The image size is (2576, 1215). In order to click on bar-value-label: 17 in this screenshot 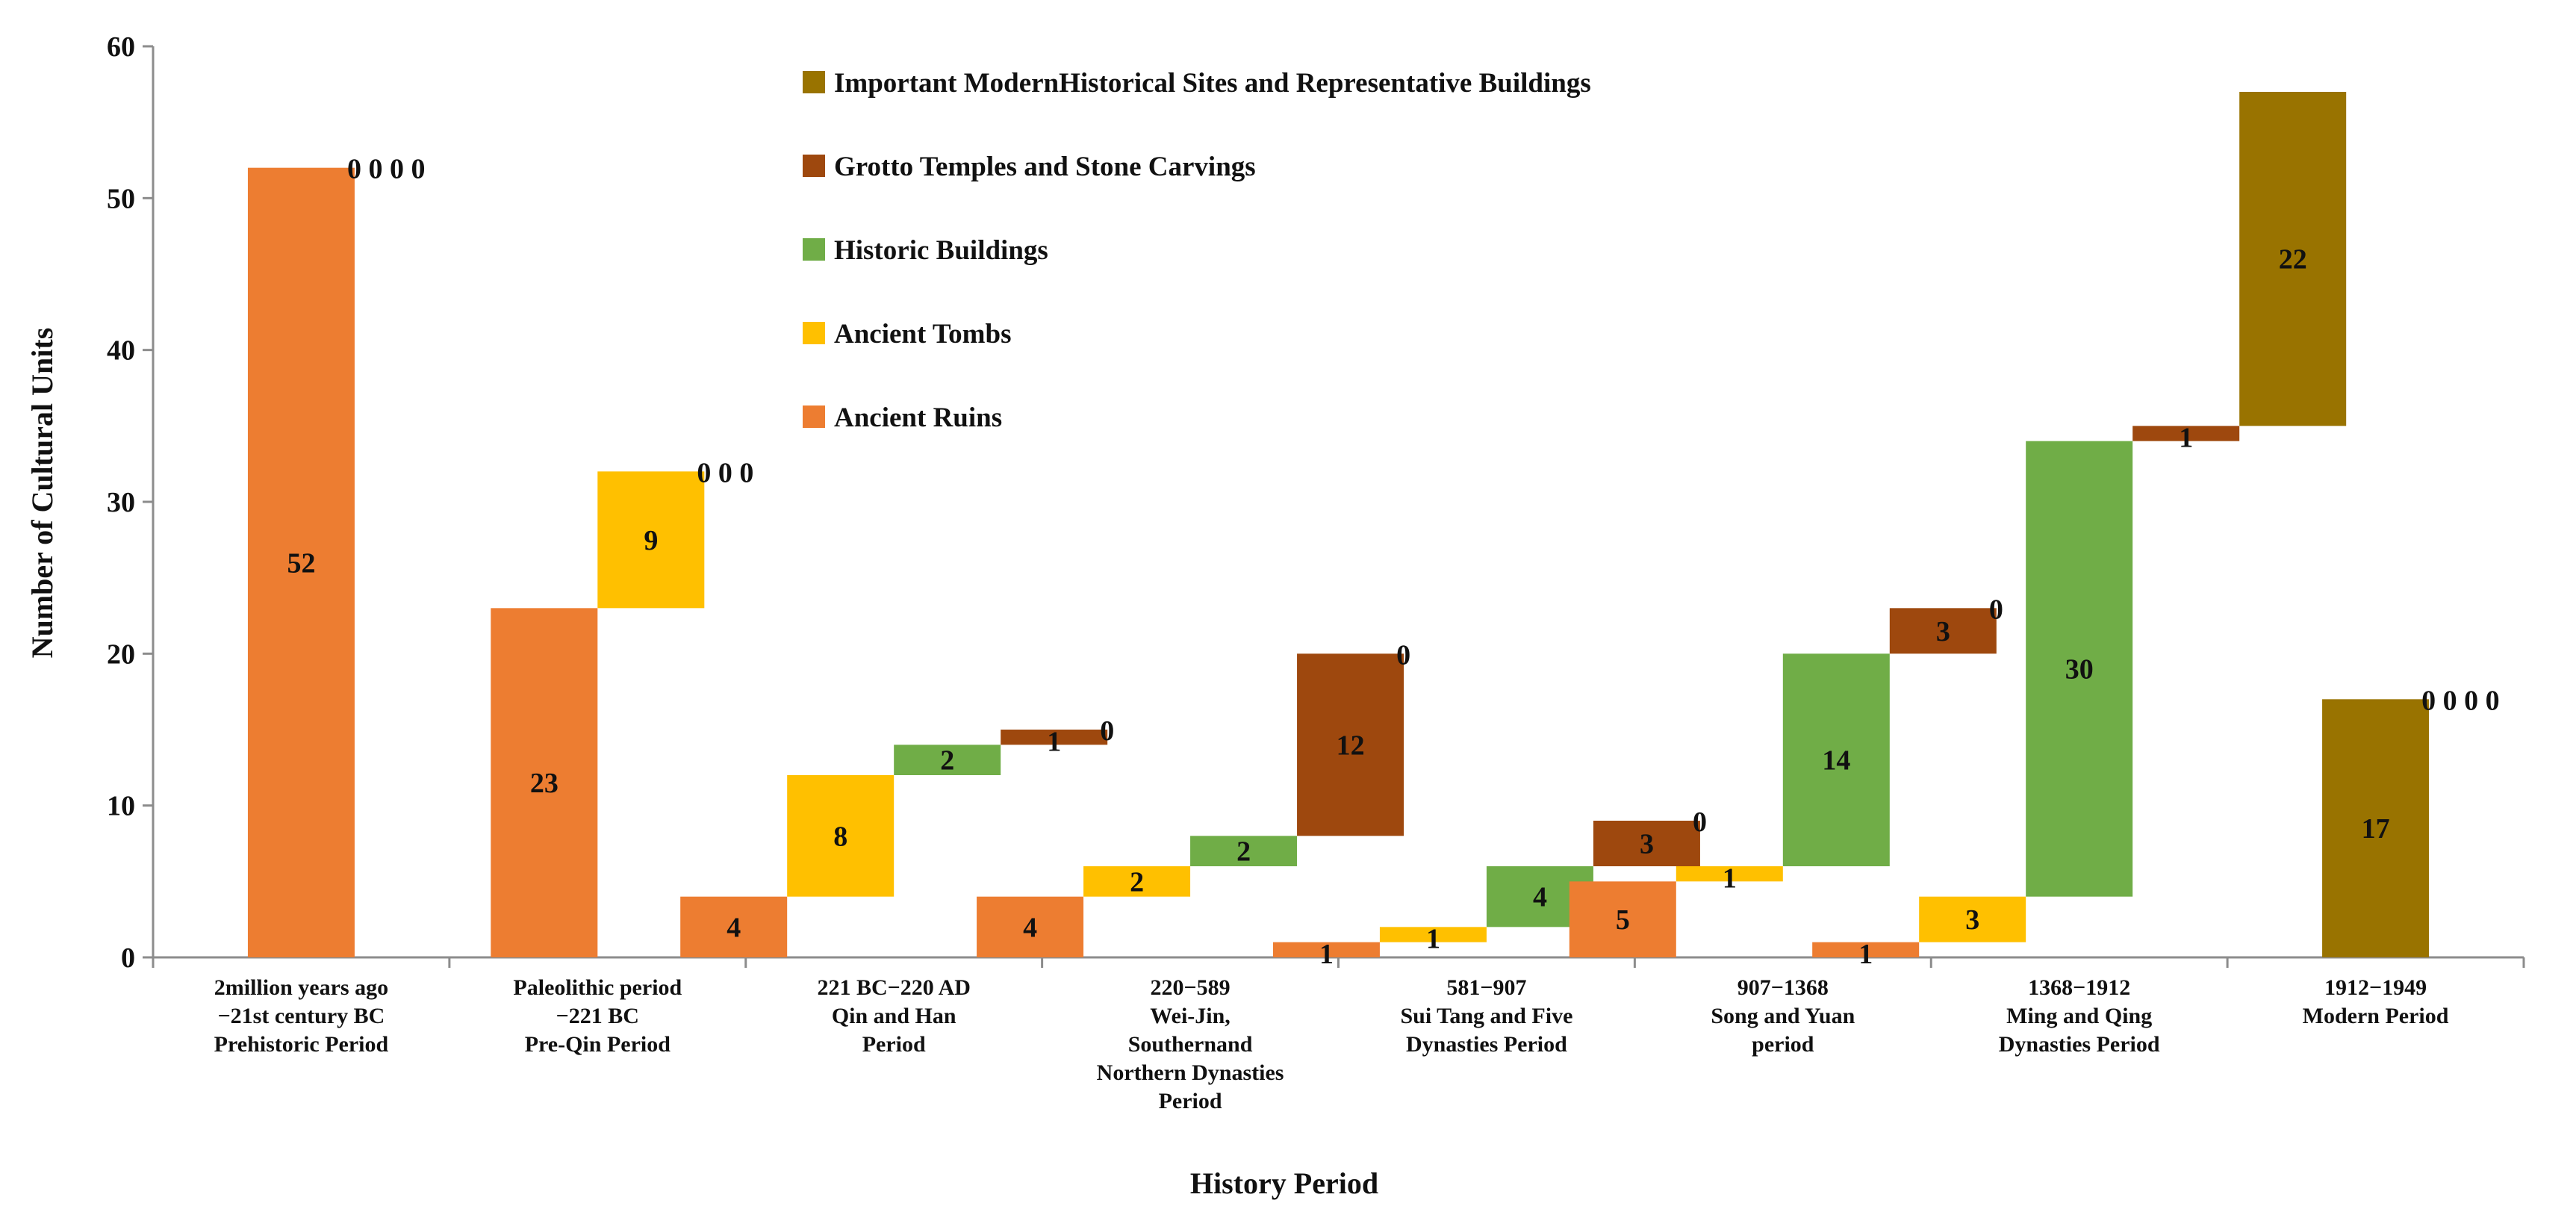, I will do `click(2376, 829)`.